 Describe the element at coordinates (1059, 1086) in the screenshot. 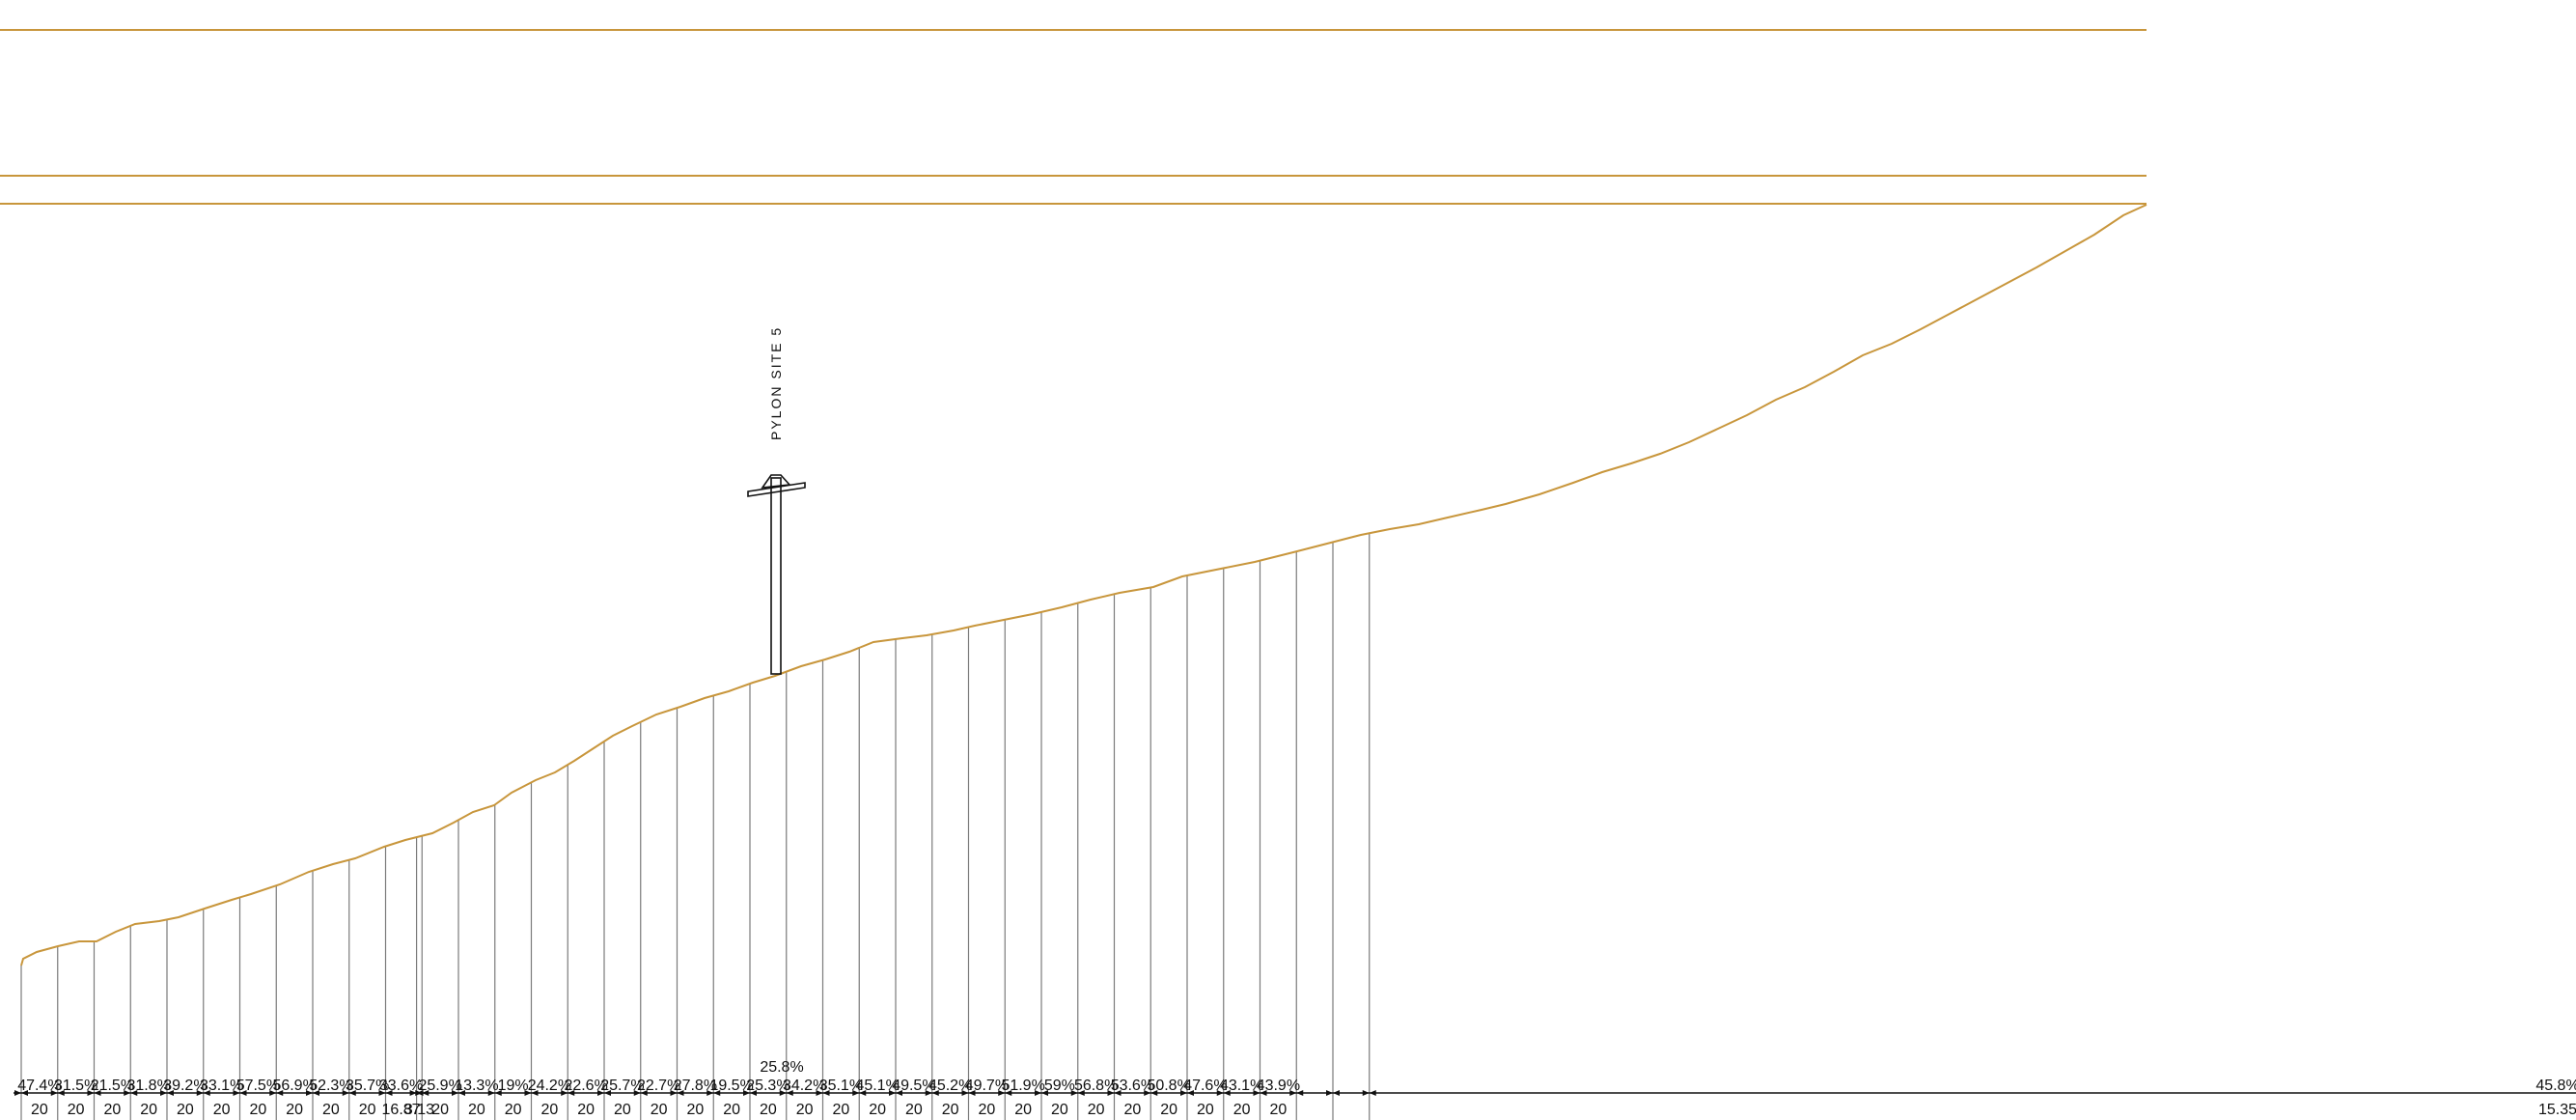

I see `segment-slope-label: 59%` at that location.